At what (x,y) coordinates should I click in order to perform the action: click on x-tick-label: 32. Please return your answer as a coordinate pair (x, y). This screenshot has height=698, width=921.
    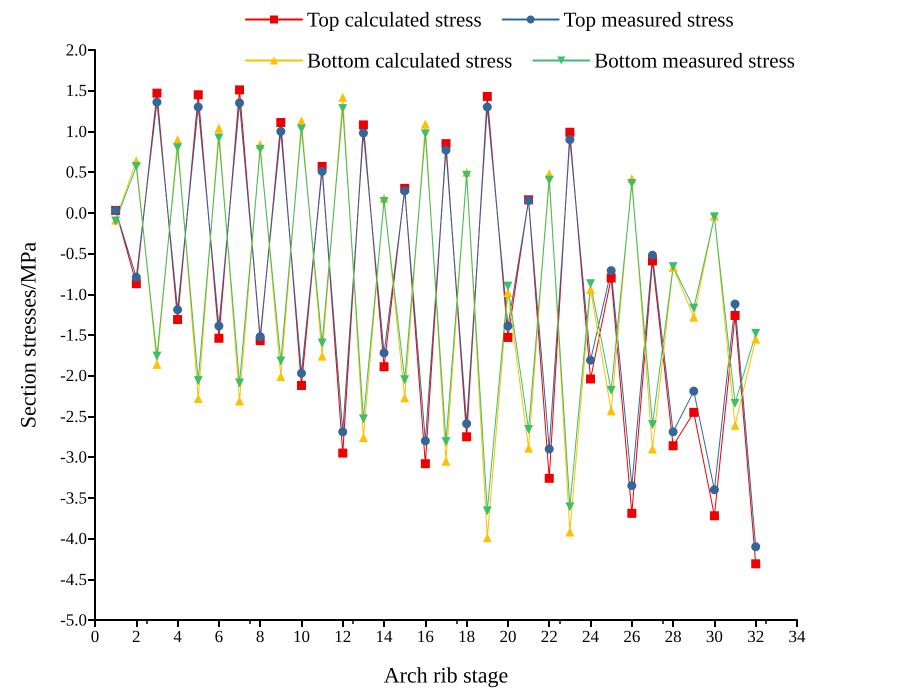
    Looking at the image, I should click on (755, 636).